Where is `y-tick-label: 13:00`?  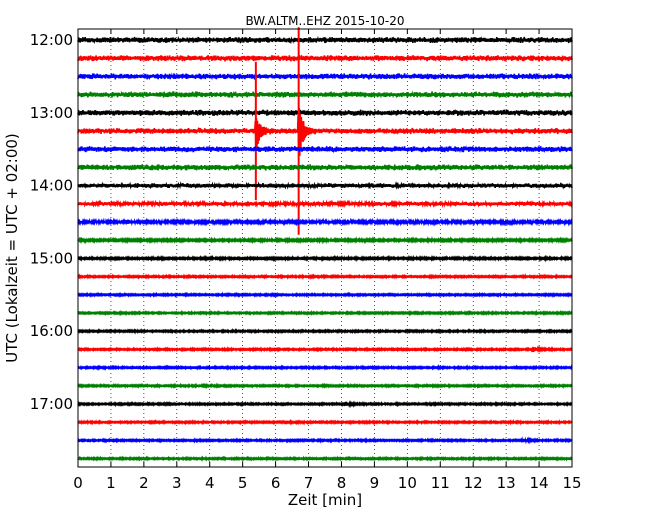 y-tick-label: 13:00 is located at coordinates (51, 113).